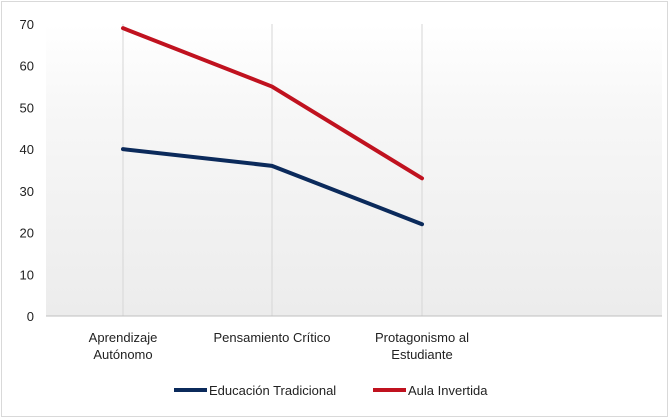 This screenshot has width=671, height=420. Describe the element at coordinates (27, 24) in the screenshot. I see `y-tick-label: 70` at that location.